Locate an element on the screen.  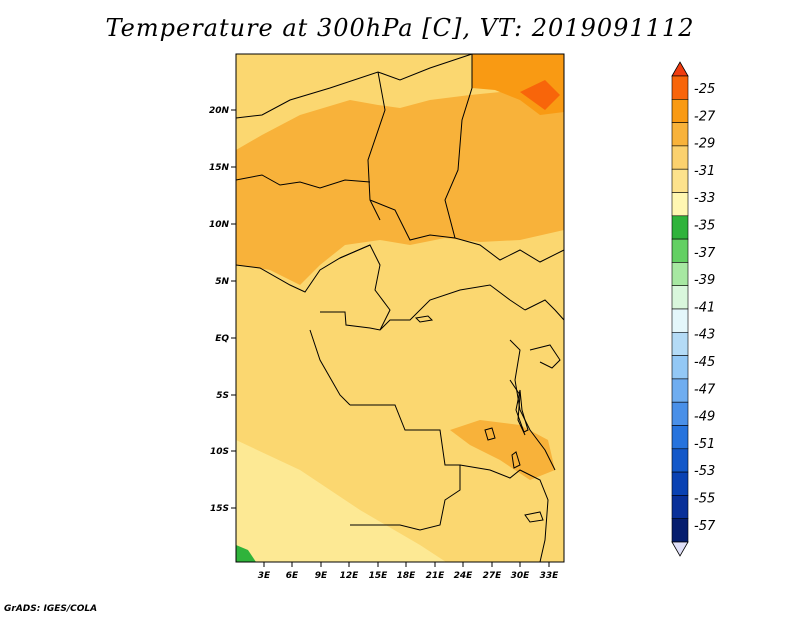
colorbar-label: -41 is located at coordinates (704, 307).